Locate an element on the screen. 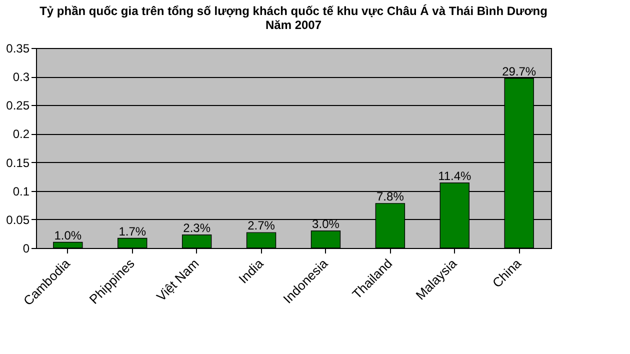 Image resolution: width=630 pixels, height=354 pixels. data-label: 2.3% is located at coordinates (197, 227).